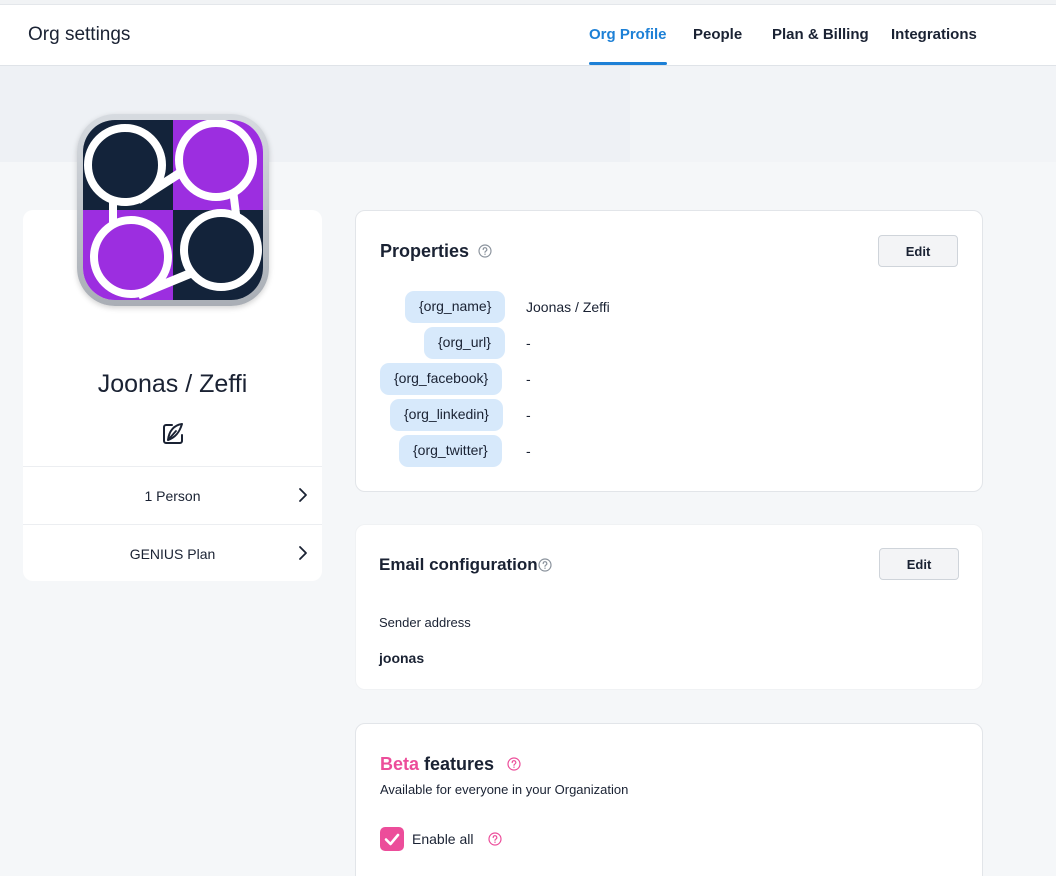 The height and width of the screenshot is (876, 1056). Describe the element at coordinates (568, 307) in the screenshot. I see `property-value-org-name: Joonas / Zeffi` at that location.